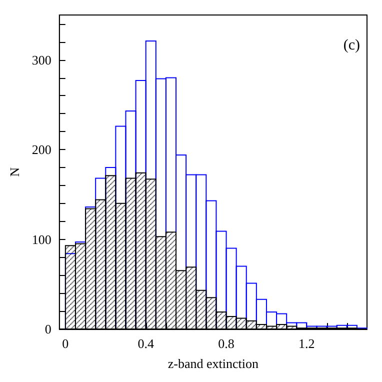 The height and width of the screenshot is (382, 382). I want to click on y-axis-title: N, so click(14, 171).